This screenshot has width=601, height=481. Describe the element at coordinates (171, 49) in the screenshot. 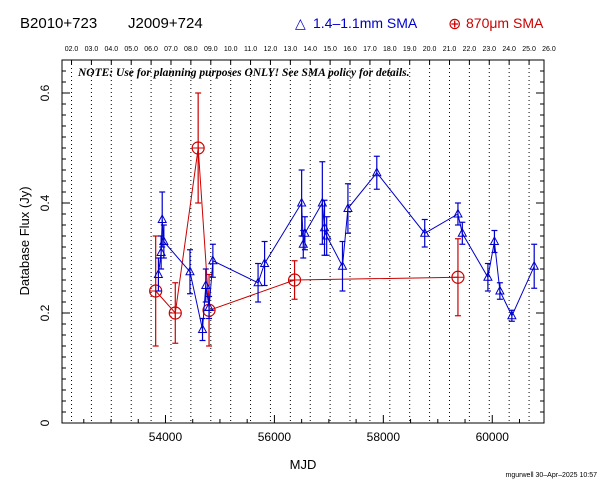

I see `year-tick-label: 07.0` at that location.